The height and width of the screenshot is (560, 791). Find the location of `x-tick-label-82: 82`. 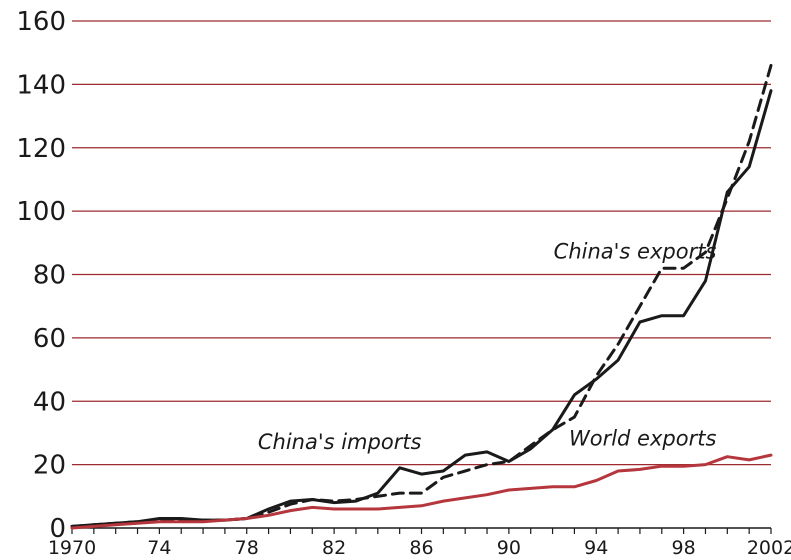

x-tick-label-82: 82 is located at coordinates (334, 548).